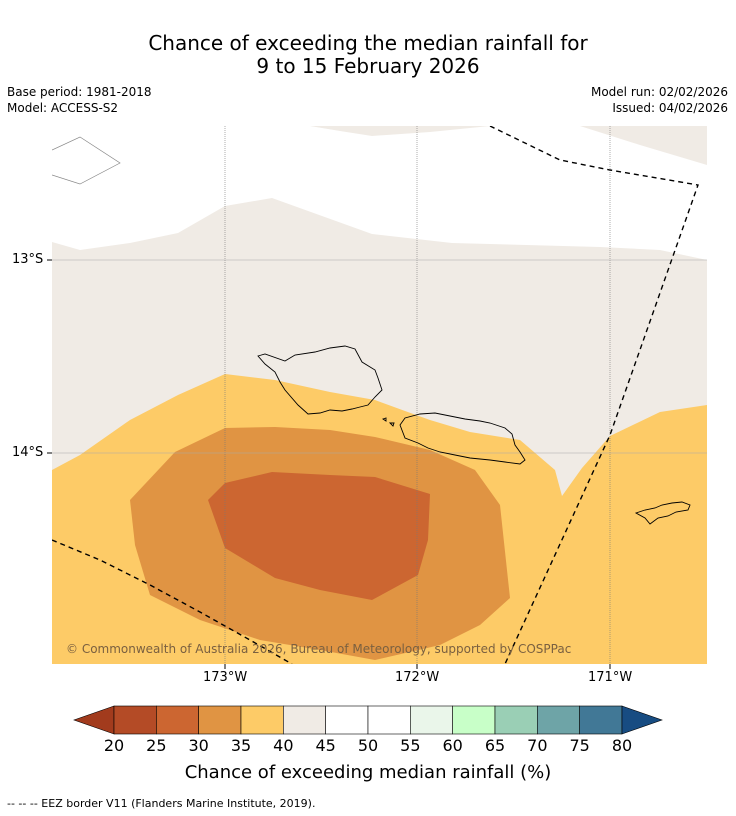 The image size is (736, 816). I want to click on model-name: Model: ACCESS-S2, so click(63, 108).